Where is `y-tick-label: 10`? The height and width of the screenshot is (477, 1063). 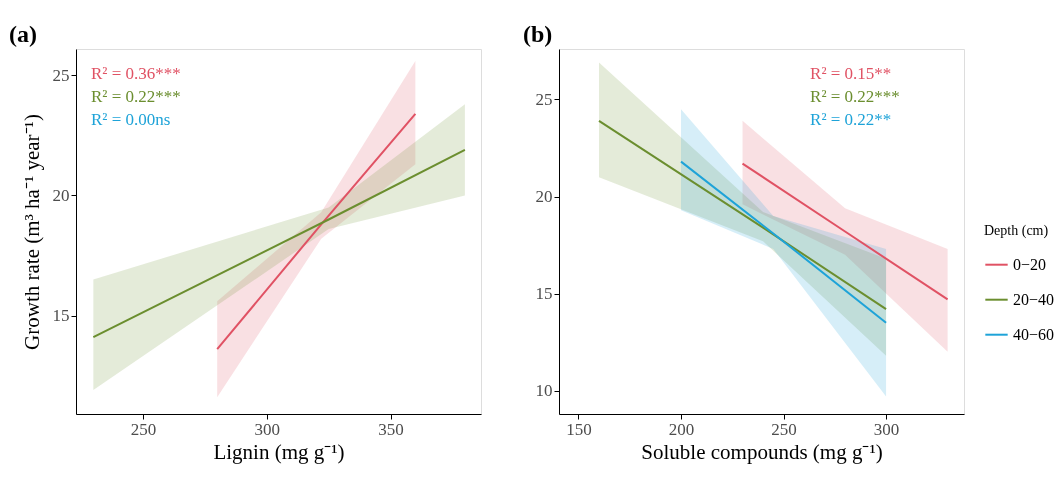
y-tick-label: 10 is located at coordinates (544, 391).